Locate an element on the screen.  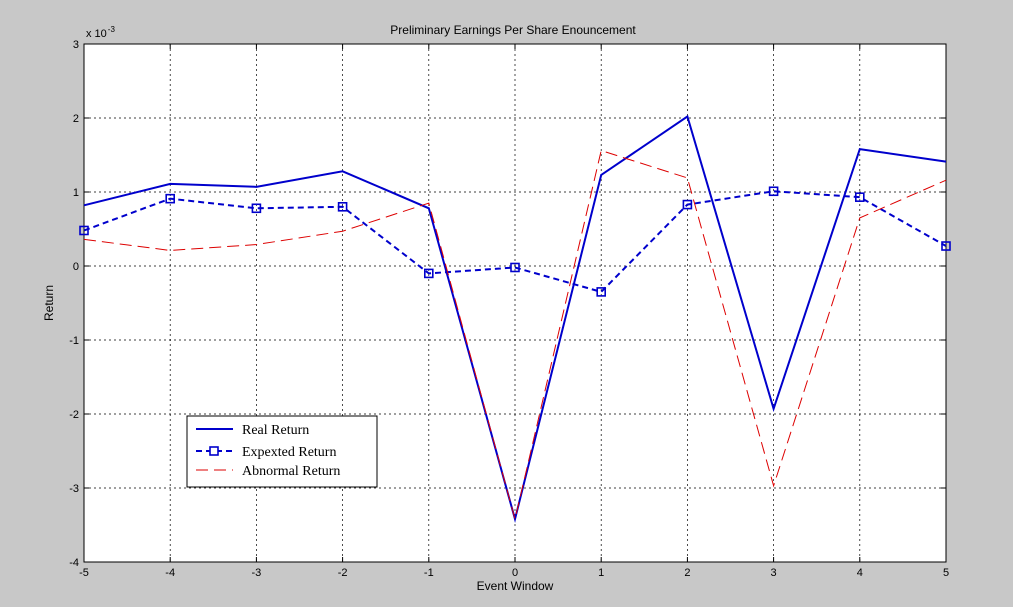
y-tick-label: -1 is located at coordinates (74, 341).